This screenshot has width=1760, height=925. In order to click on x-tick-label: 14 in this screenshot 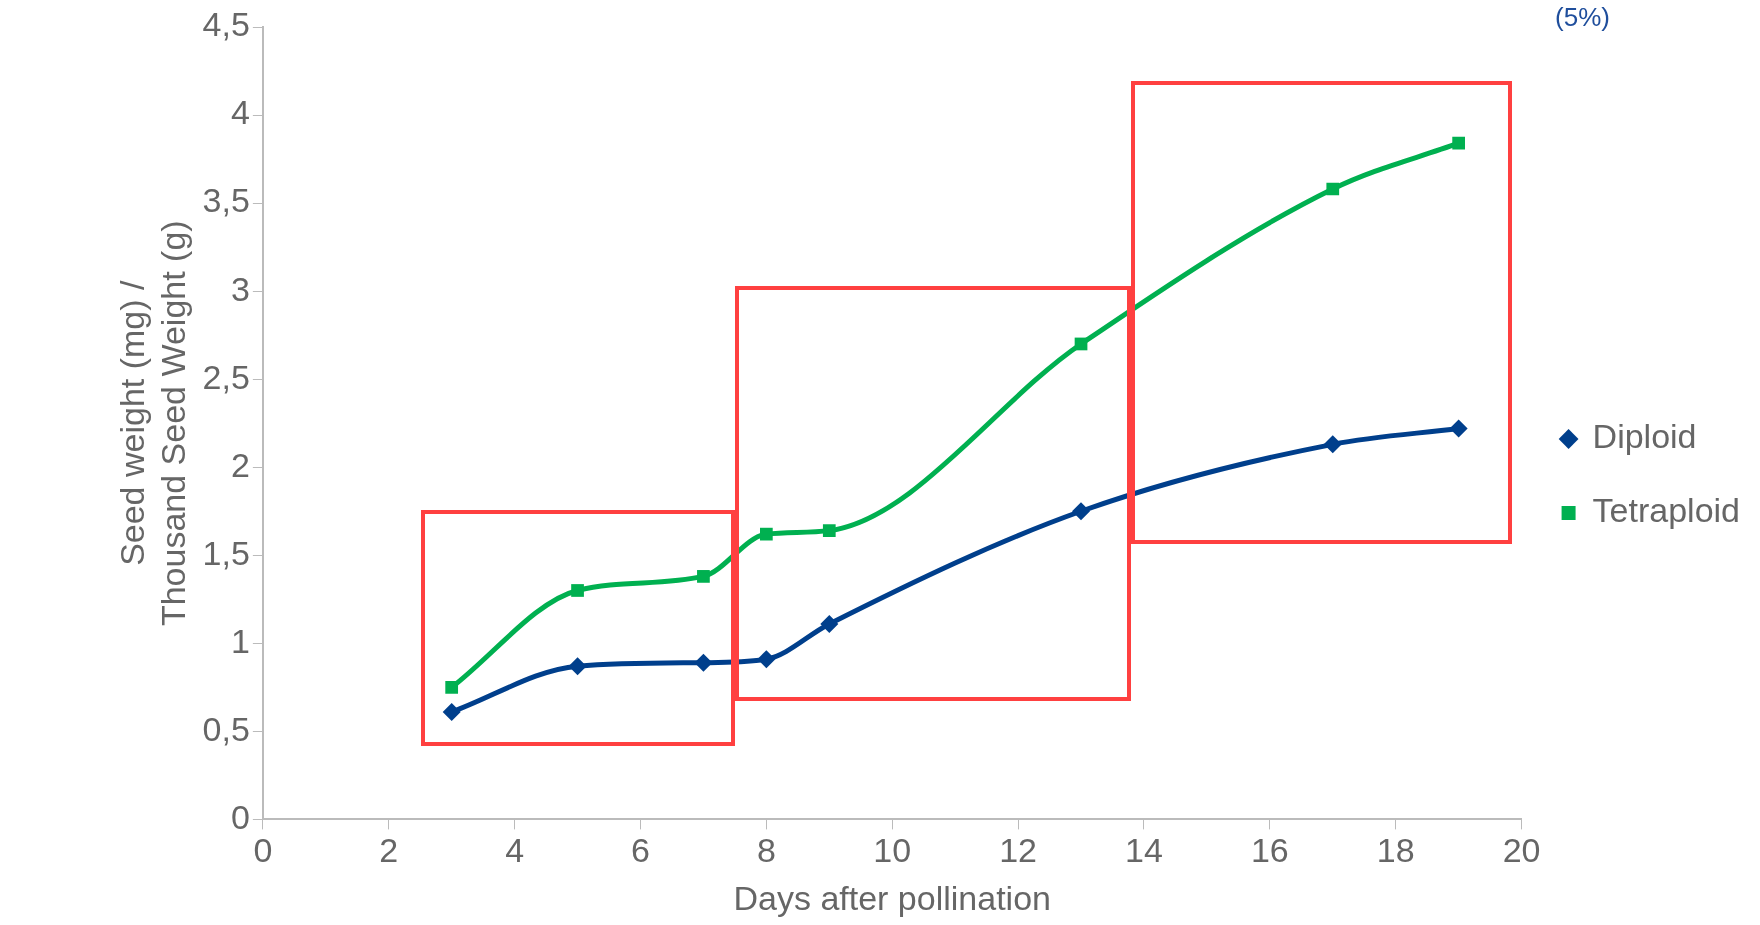, I will do `click(1144, 850)`.